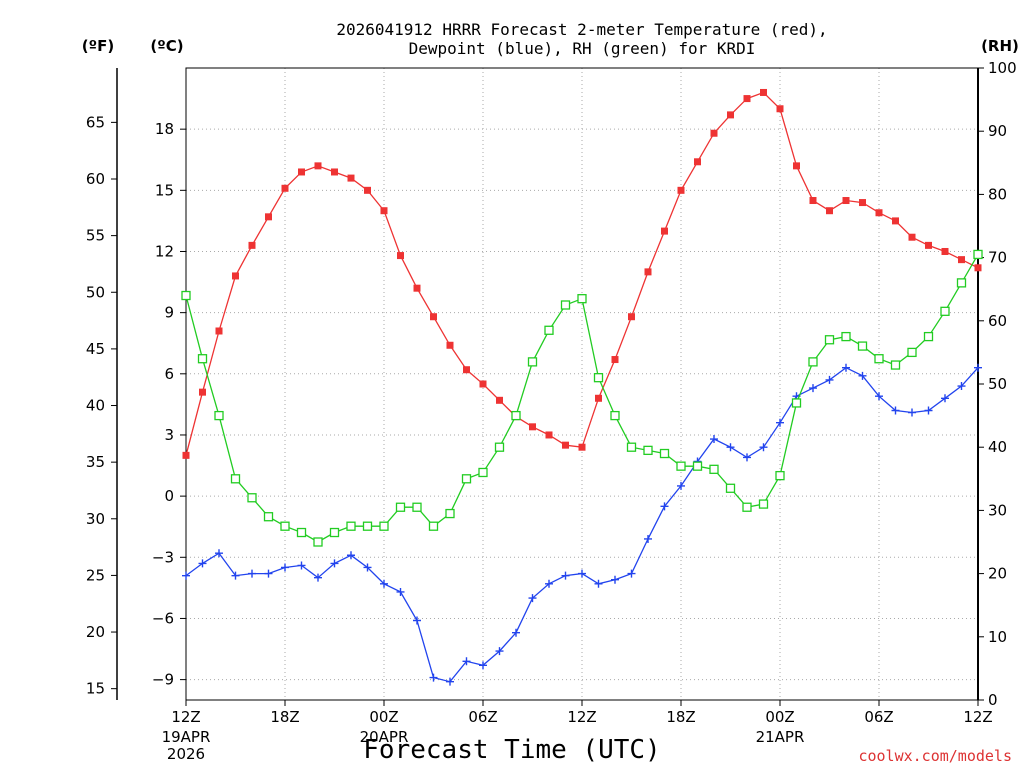 The image size is (1024, 768). Describe the element at coordinates (186, 737) in the screenshot. I see `x-tick-sublabel: 19APR` at that location.